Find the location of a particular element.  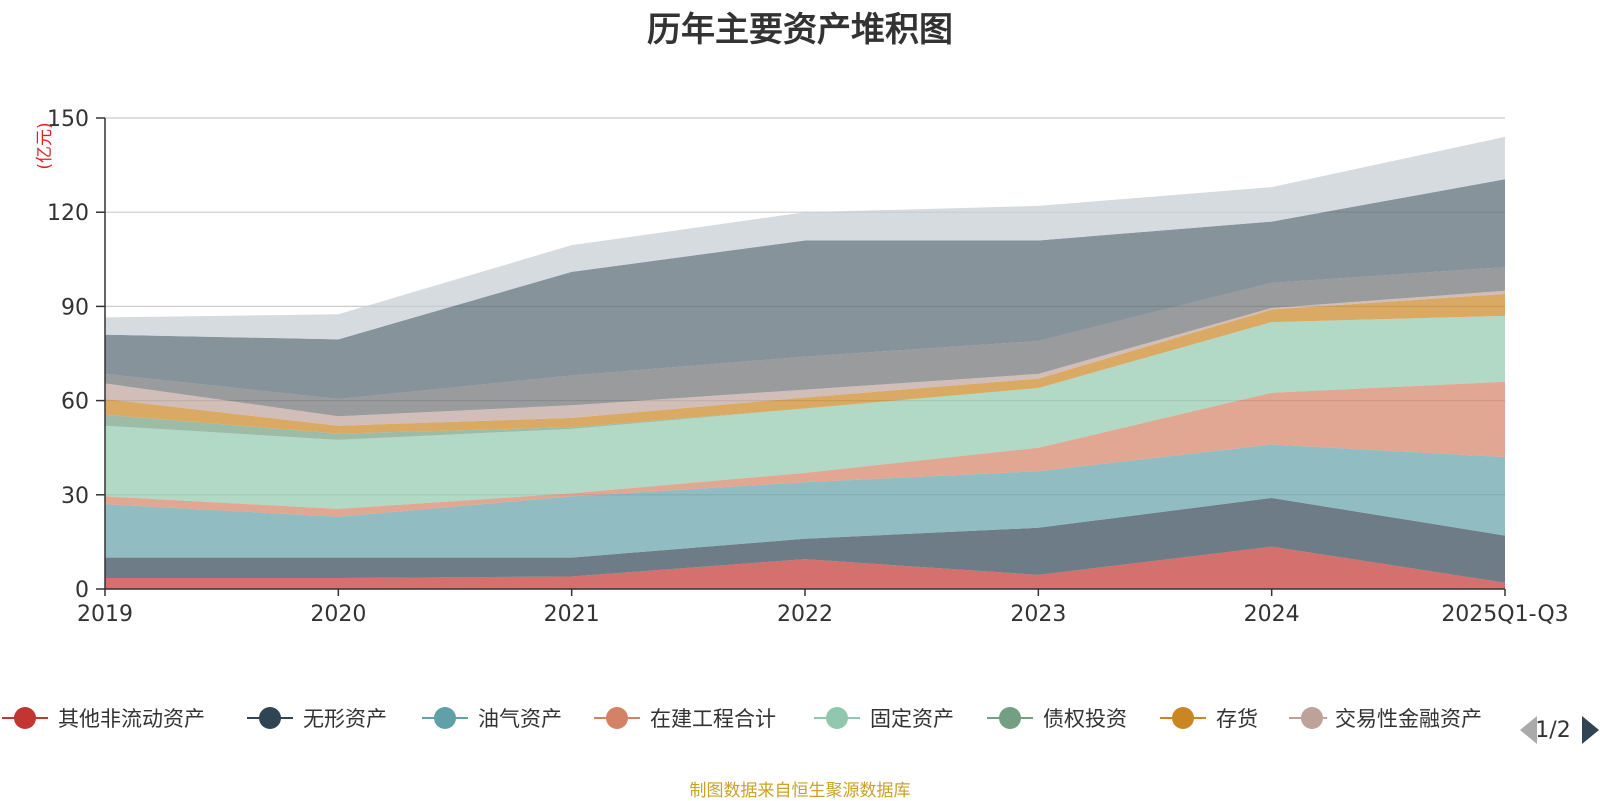

legend-prev-icon is located at coordinates (1528, 730).